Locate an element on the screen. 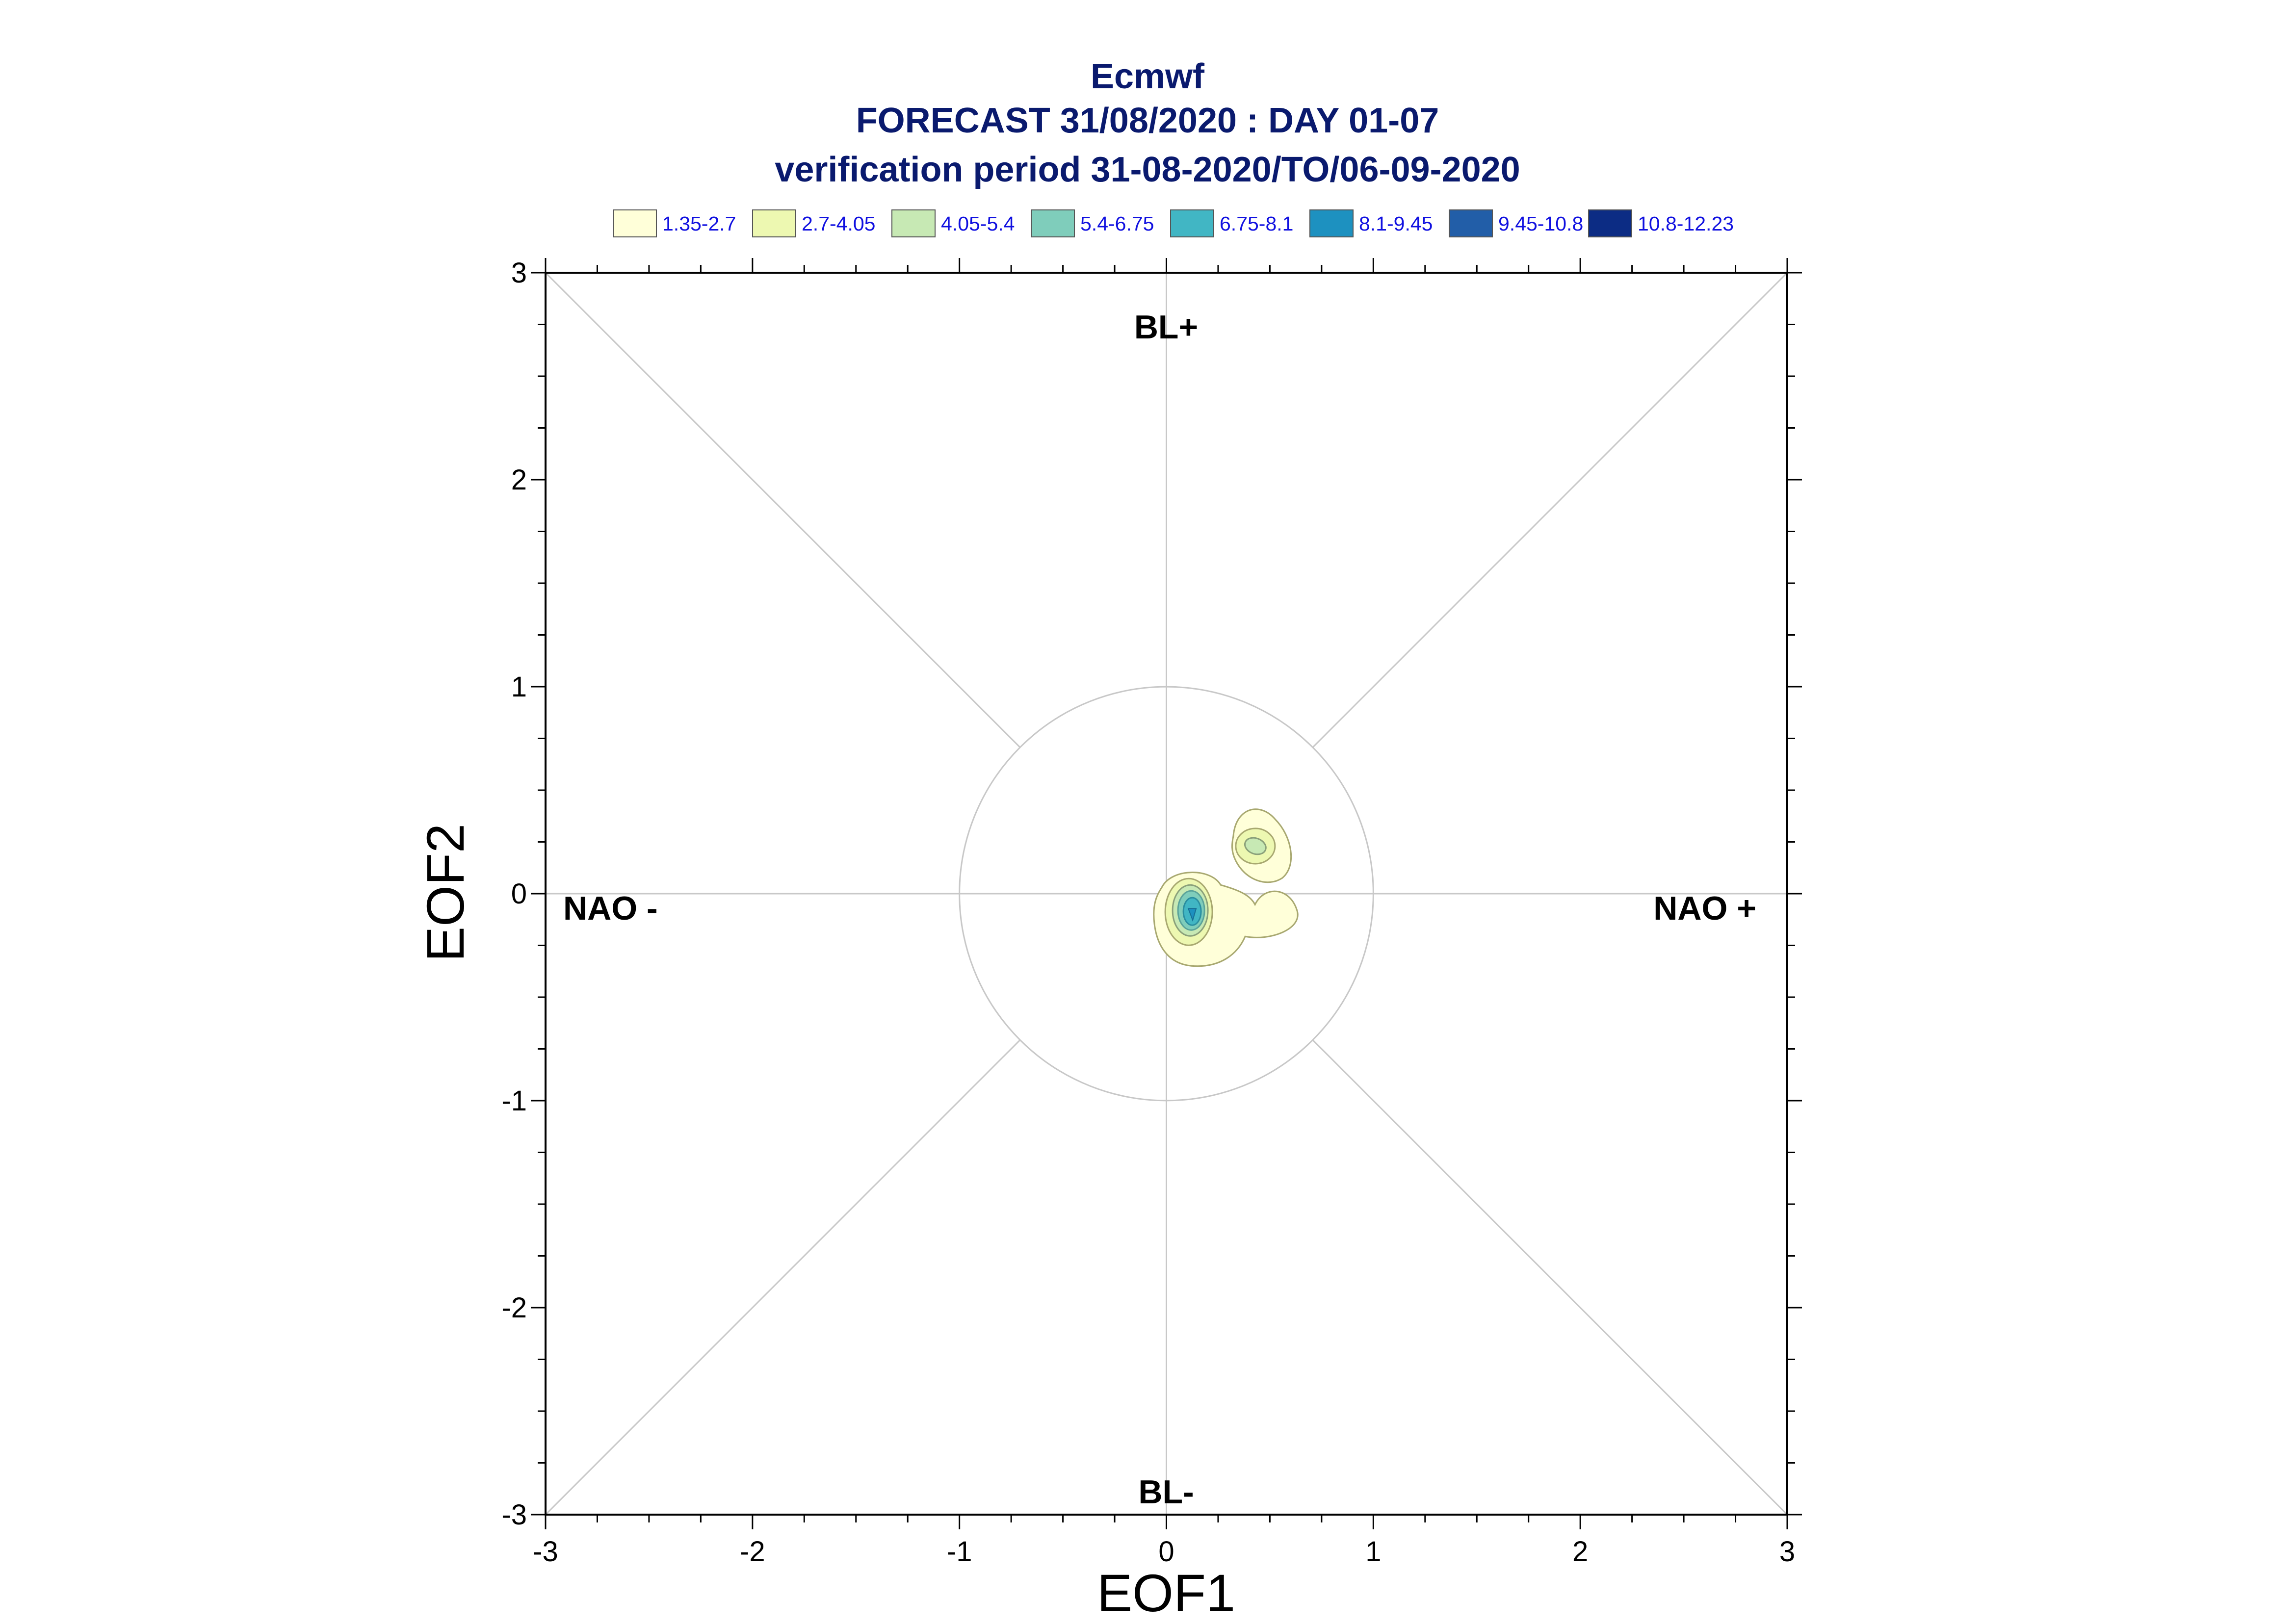 The height and width of the screenshot is (1624, 2295). legend-label: 4.05-5.4 is located at coordinates (978, 223).